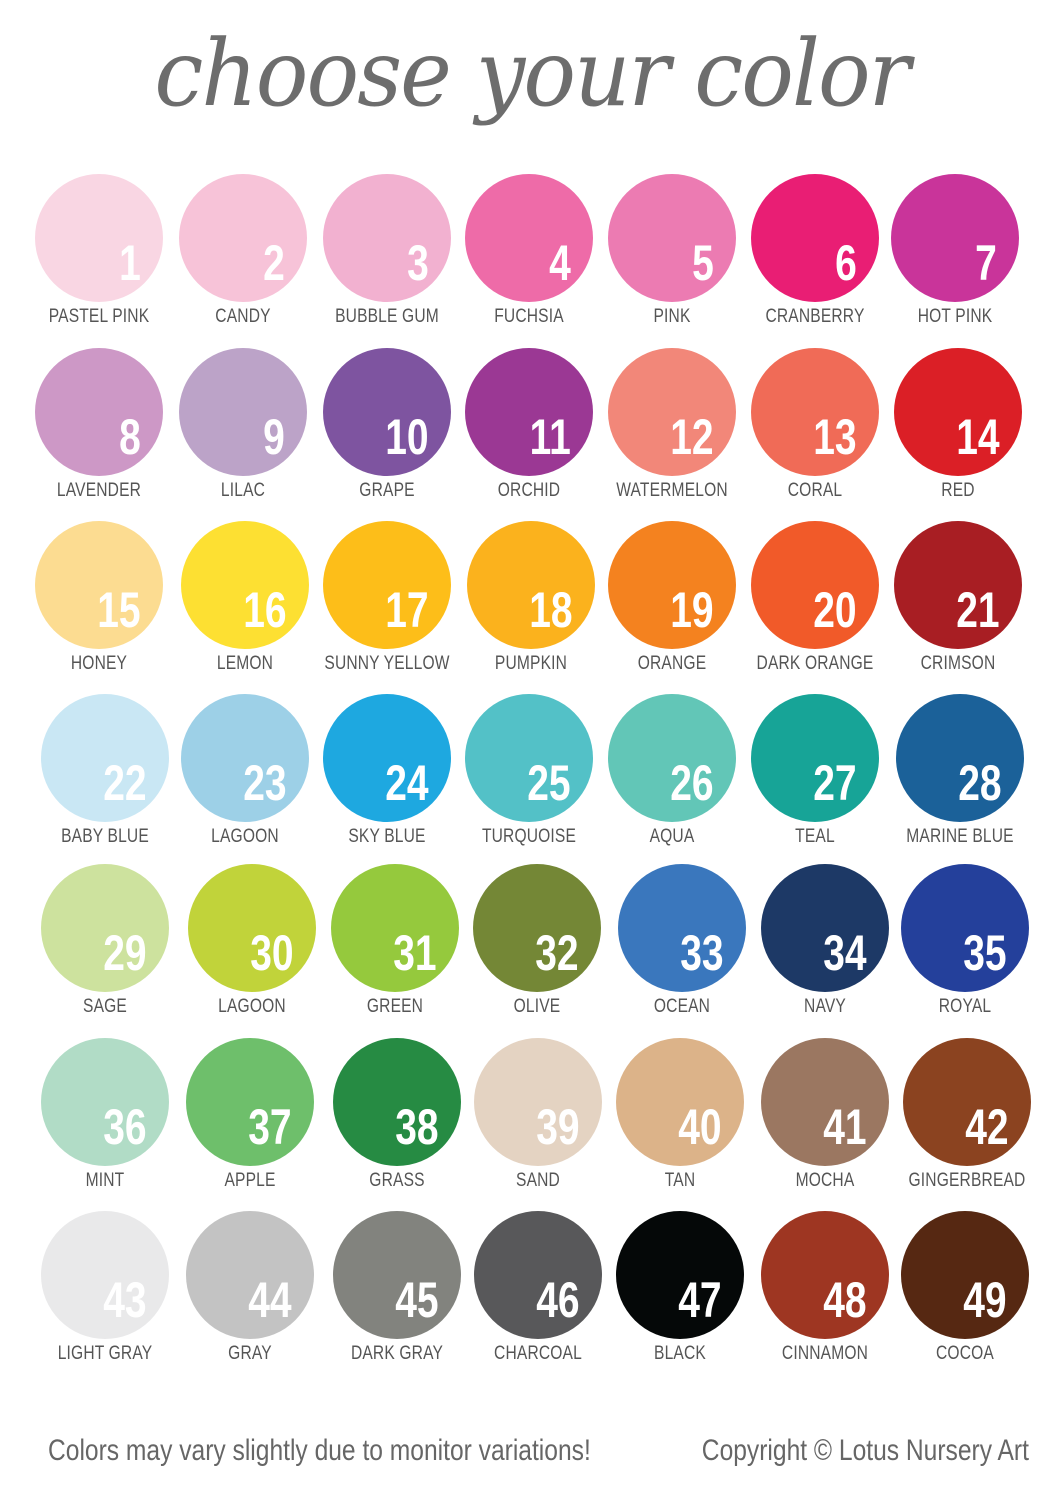  Describe the element at coordinates (125, 1300) in the screenshot. I see `swatch-number: 43` at that location.